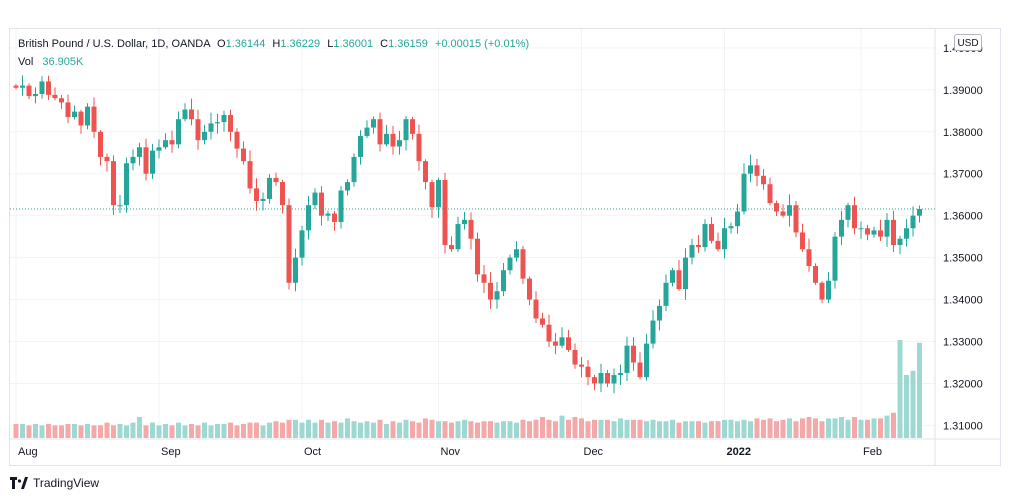 Image resolution: width=1012 pixels, height=501 pixels. What do you see at coordinates (114, 44) in the screenshot?
I see `symbol-title: British Pound / U.S. Dollar, 1D, OANDA` at bounding box center [114, 44].